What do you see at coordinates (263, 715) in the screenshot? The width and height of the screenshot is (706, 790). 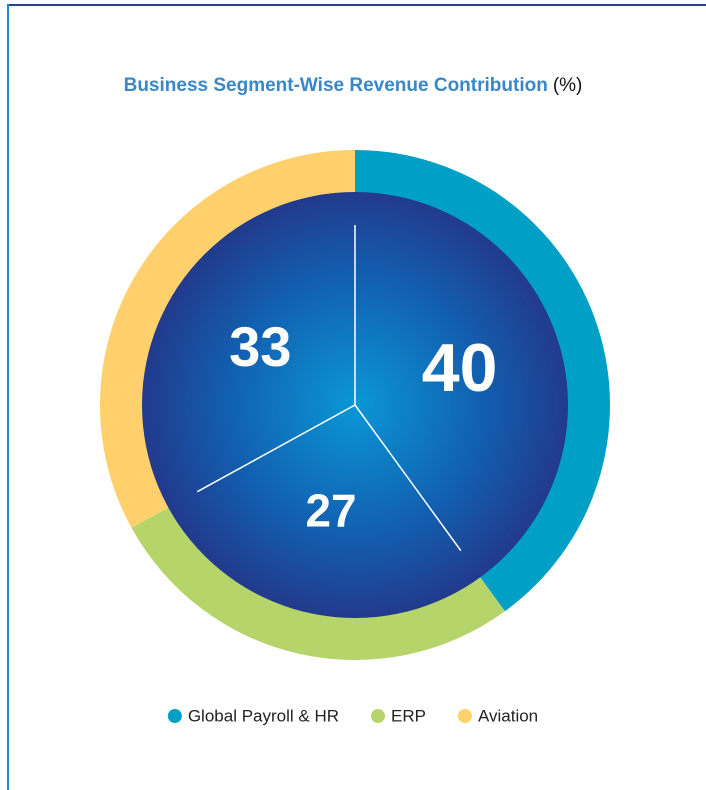 I see `legend-label: Global Payroll & HR` at bounding box center [263, 715].